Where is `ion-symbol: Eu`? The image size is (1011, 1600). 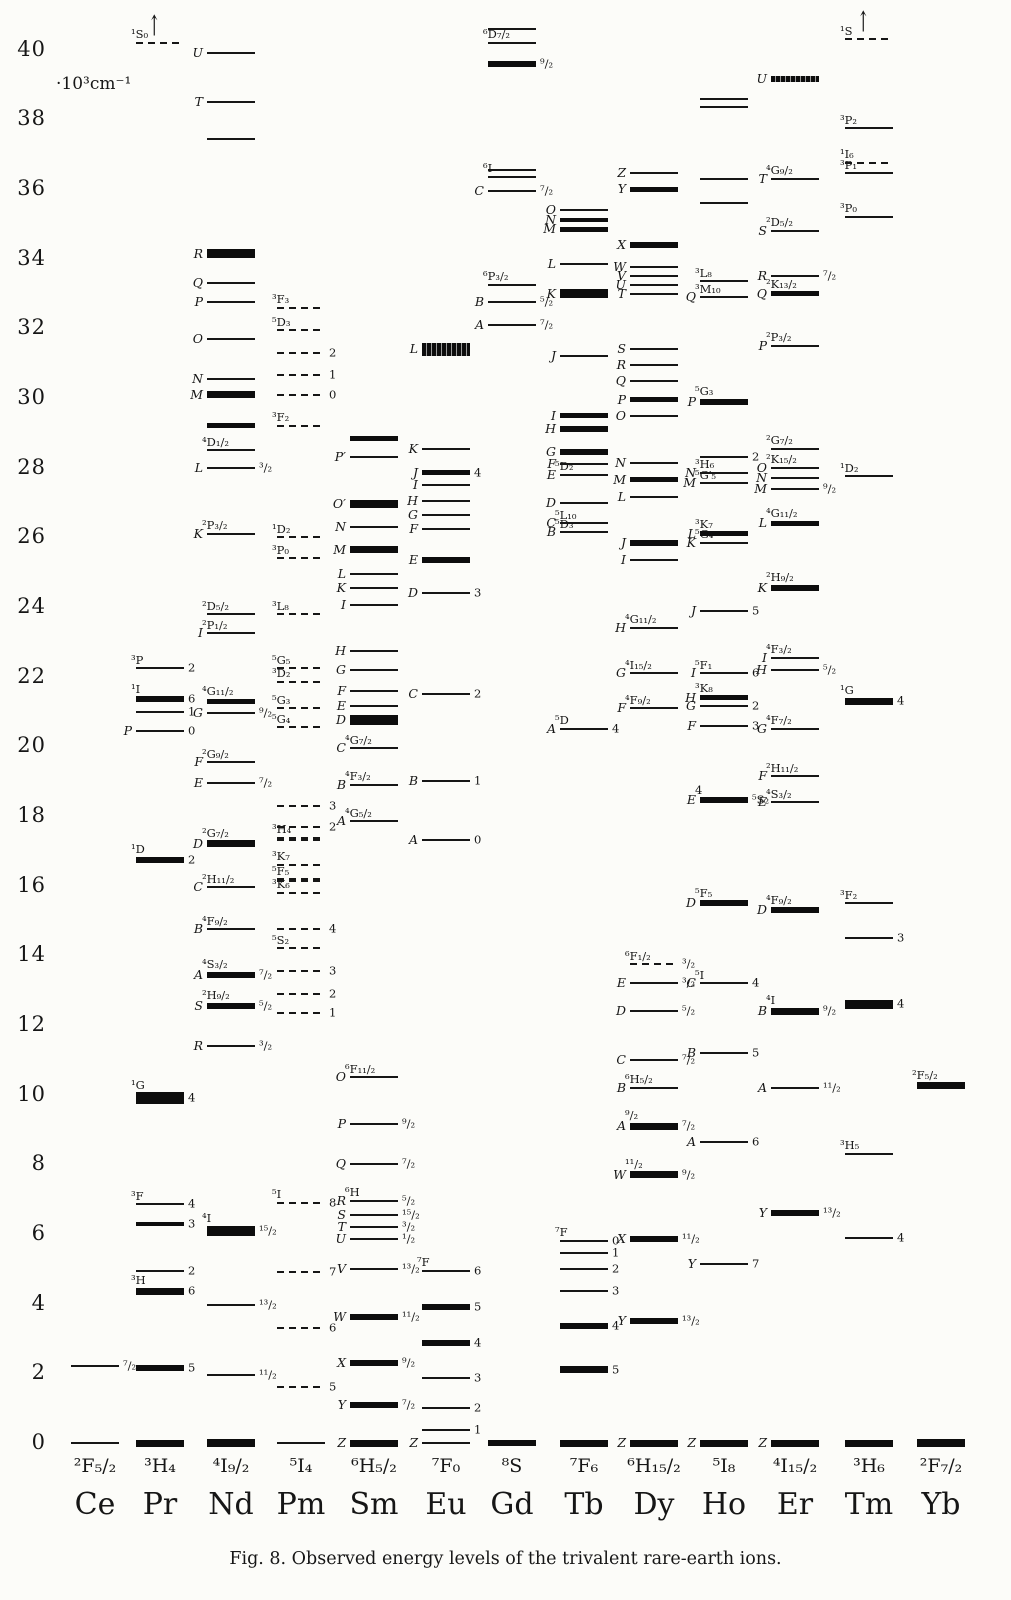 ion-symbol: Eu is located at coordinates (446, 1504).